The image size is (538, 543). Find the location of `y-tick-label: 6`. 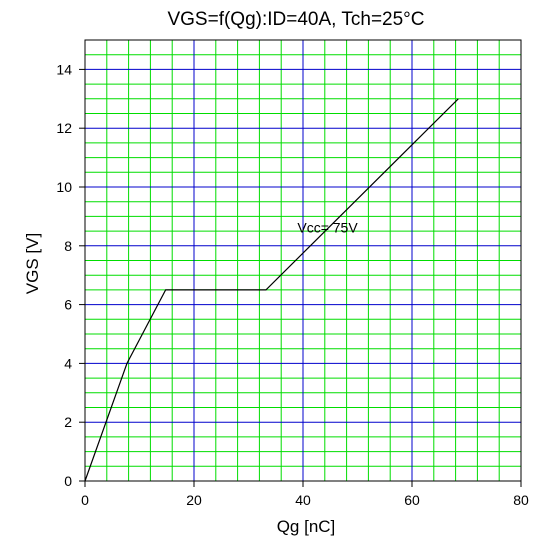

y-tick-label: 6 is located at coordinates (68, 305).